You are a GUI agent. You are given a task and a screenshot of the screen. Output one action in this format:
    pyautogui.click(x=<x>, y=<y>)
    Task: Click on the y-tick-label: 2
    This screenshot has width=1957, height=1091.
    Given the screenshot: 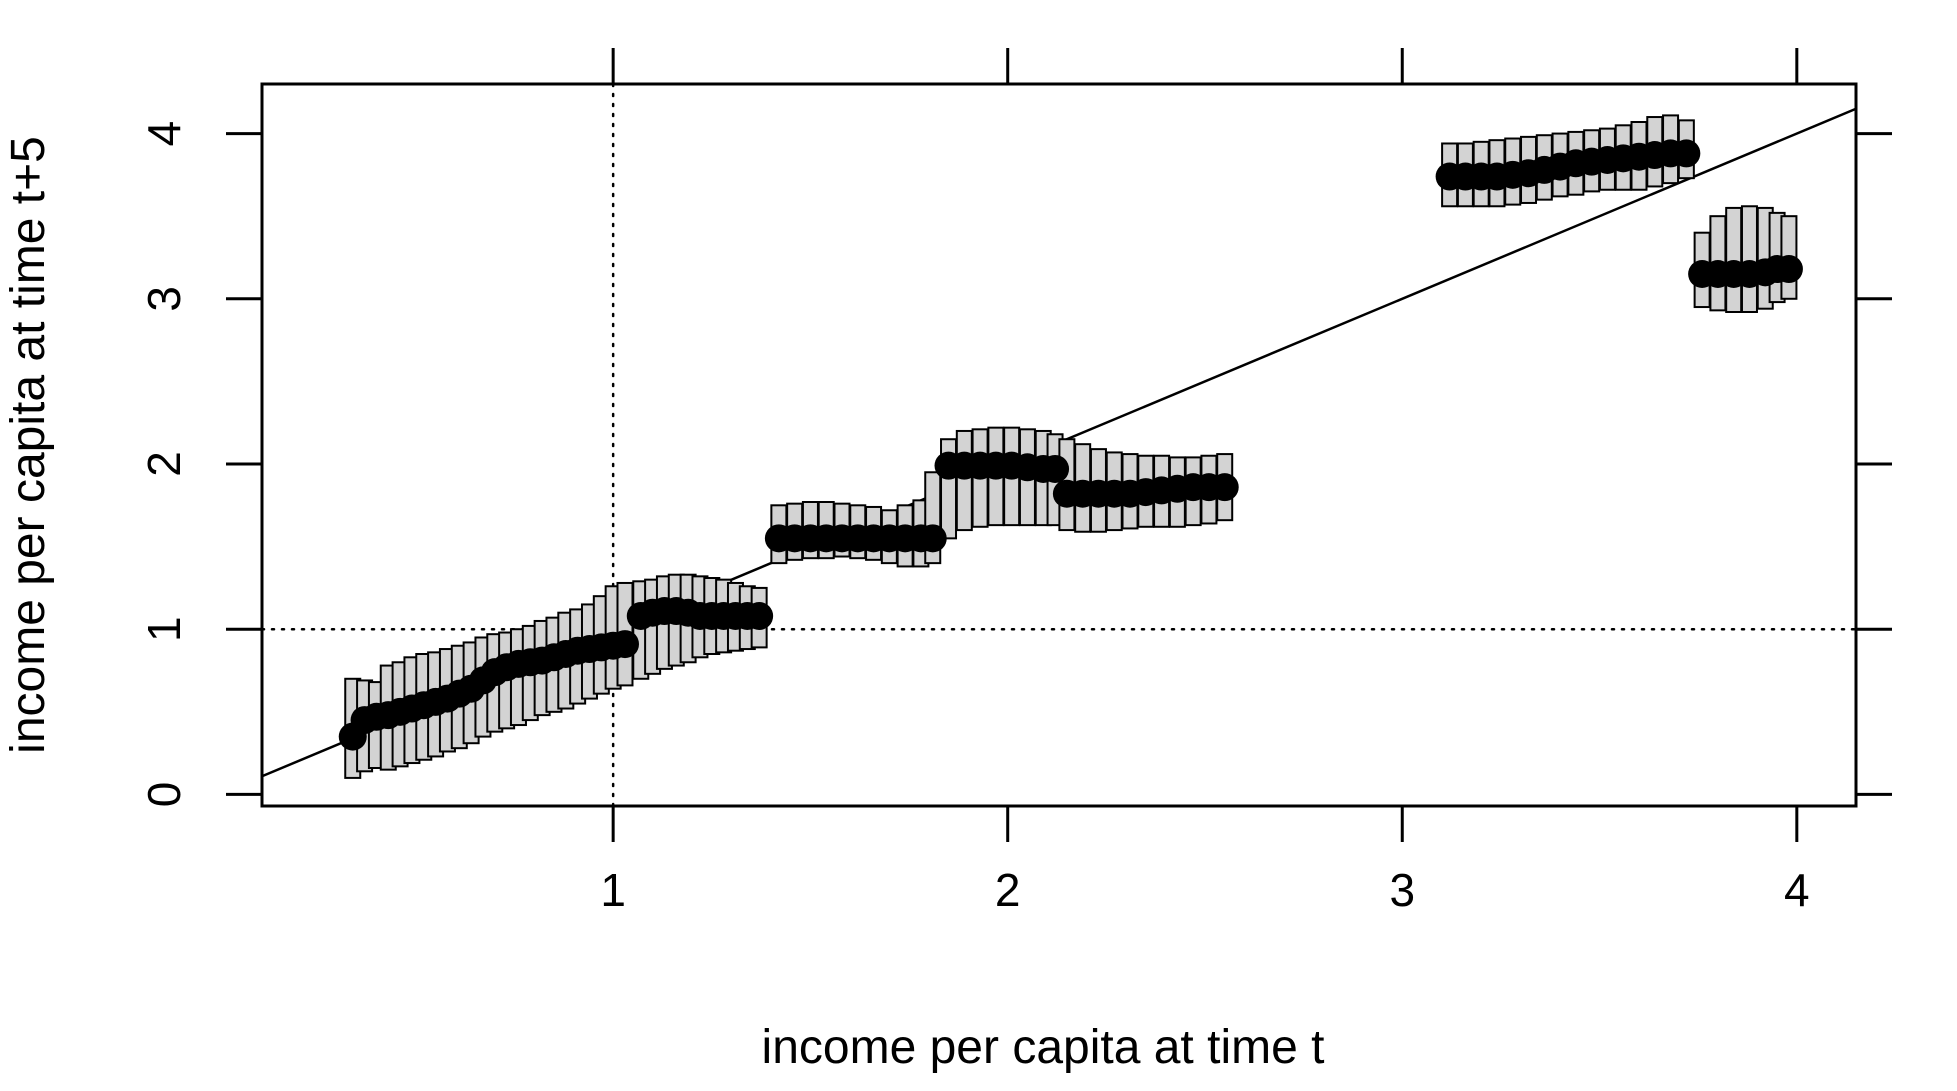 What is the action you would take?
    pyautogui.click(x=164, y=464)
    